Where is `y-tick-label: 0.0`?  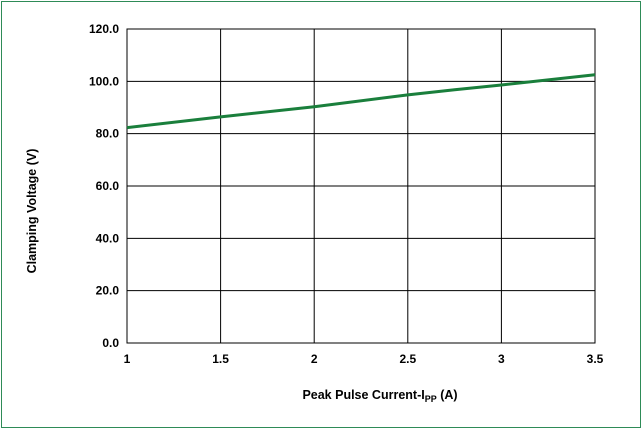 y-tick-label: 0.0 is located at coordinates (110, 343).